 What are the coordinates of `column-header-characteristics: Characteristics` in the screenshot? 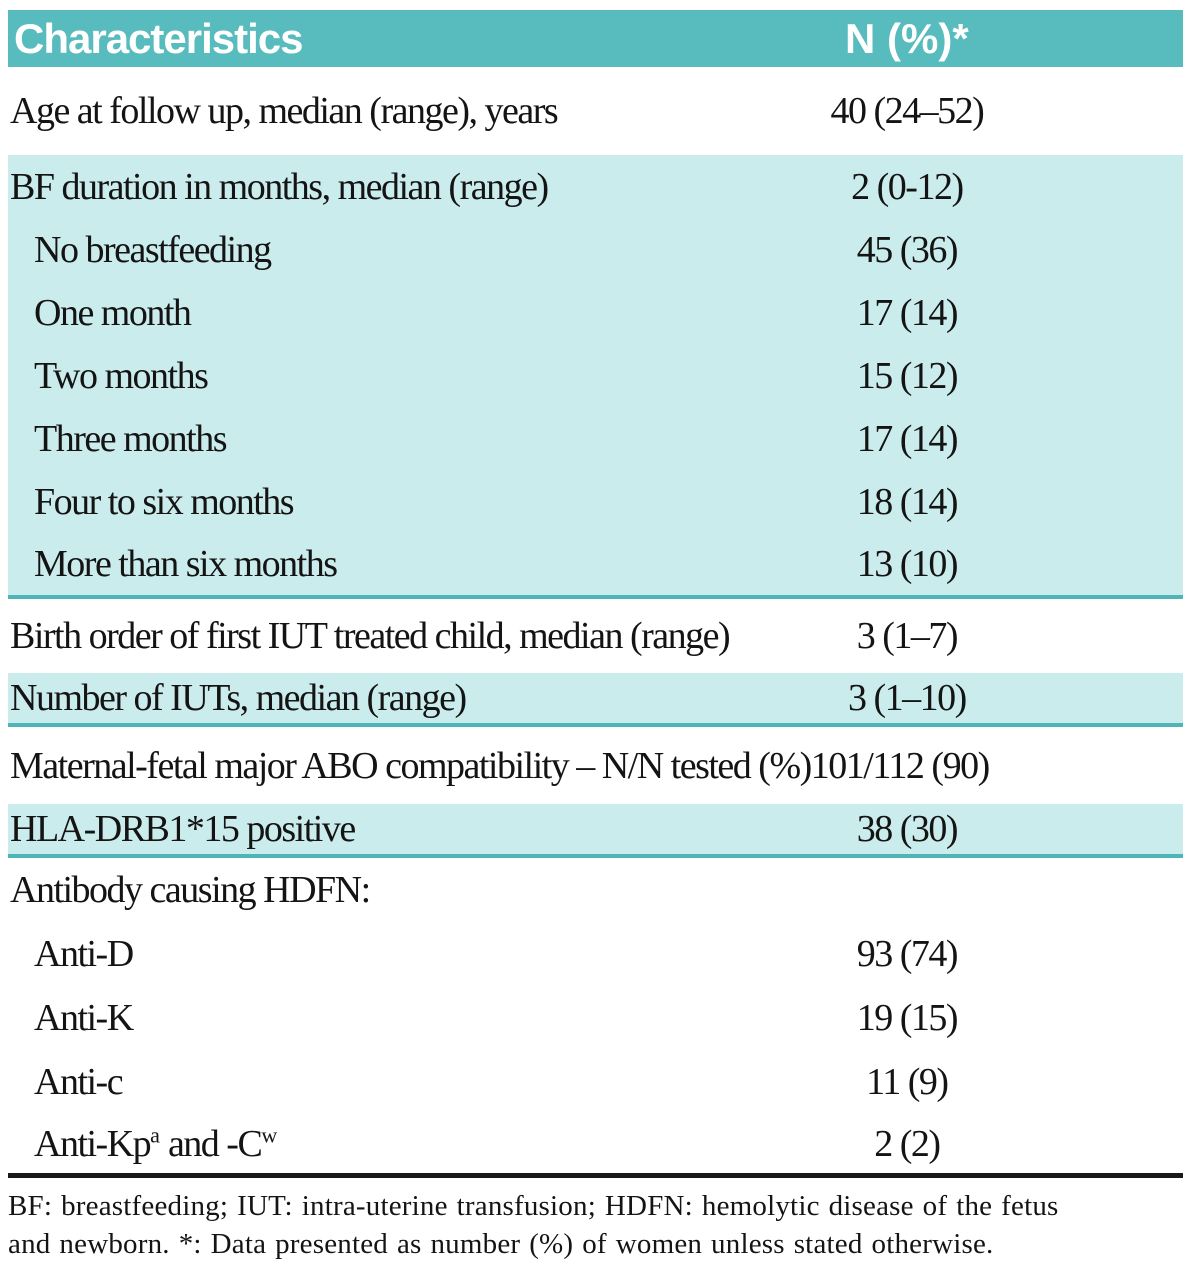 It's located at (158, 38).